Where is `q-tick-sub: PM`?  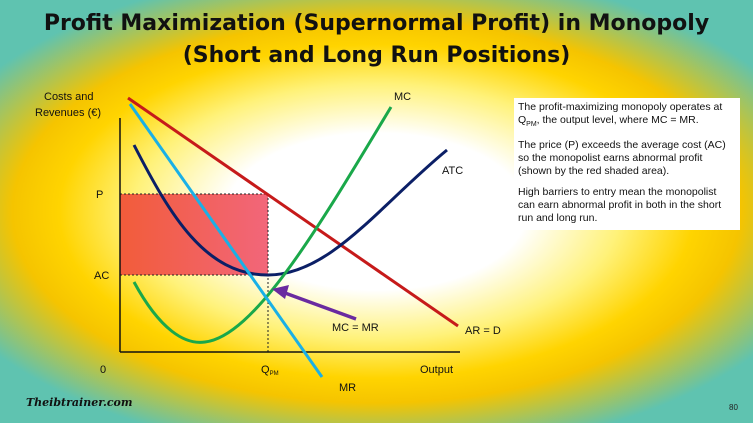
q-tick-sub: PM is located at coordinates (274, 374).